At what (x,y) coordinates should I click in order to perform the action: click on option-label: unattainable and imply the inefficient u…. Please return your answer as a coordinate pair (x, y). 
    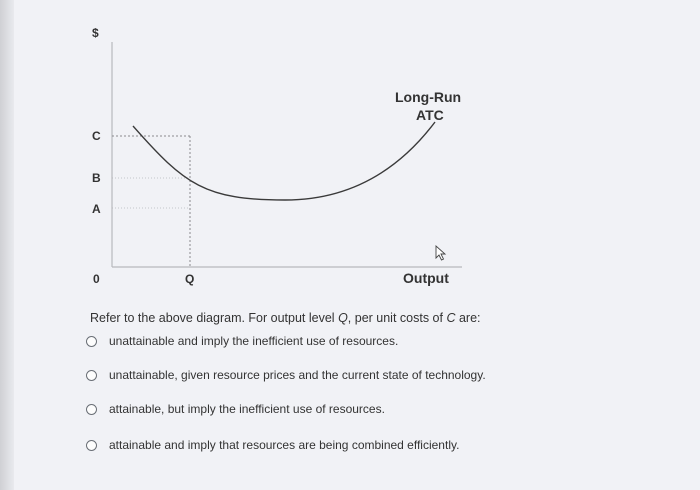
    Looking at the image, I should click on (254, 341).